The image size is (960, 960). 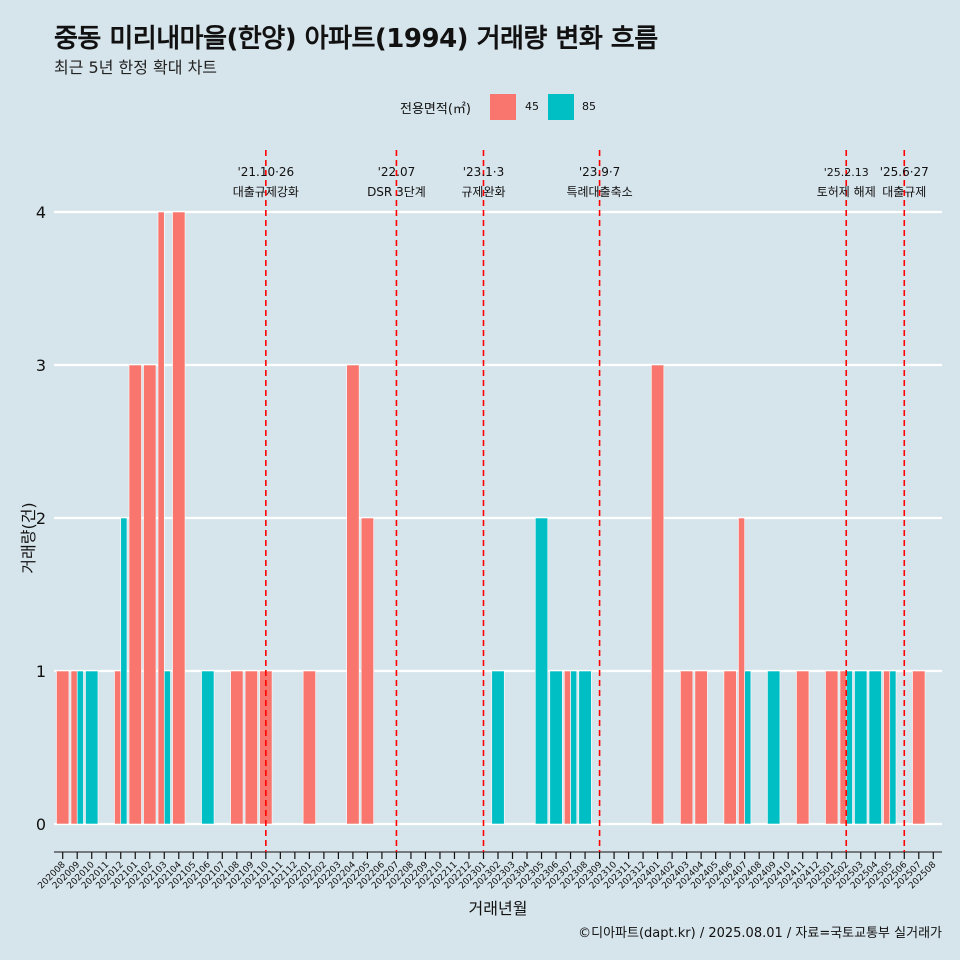 I want to click on annotation-label: 토허제 해제, so click(x=846, y=192).